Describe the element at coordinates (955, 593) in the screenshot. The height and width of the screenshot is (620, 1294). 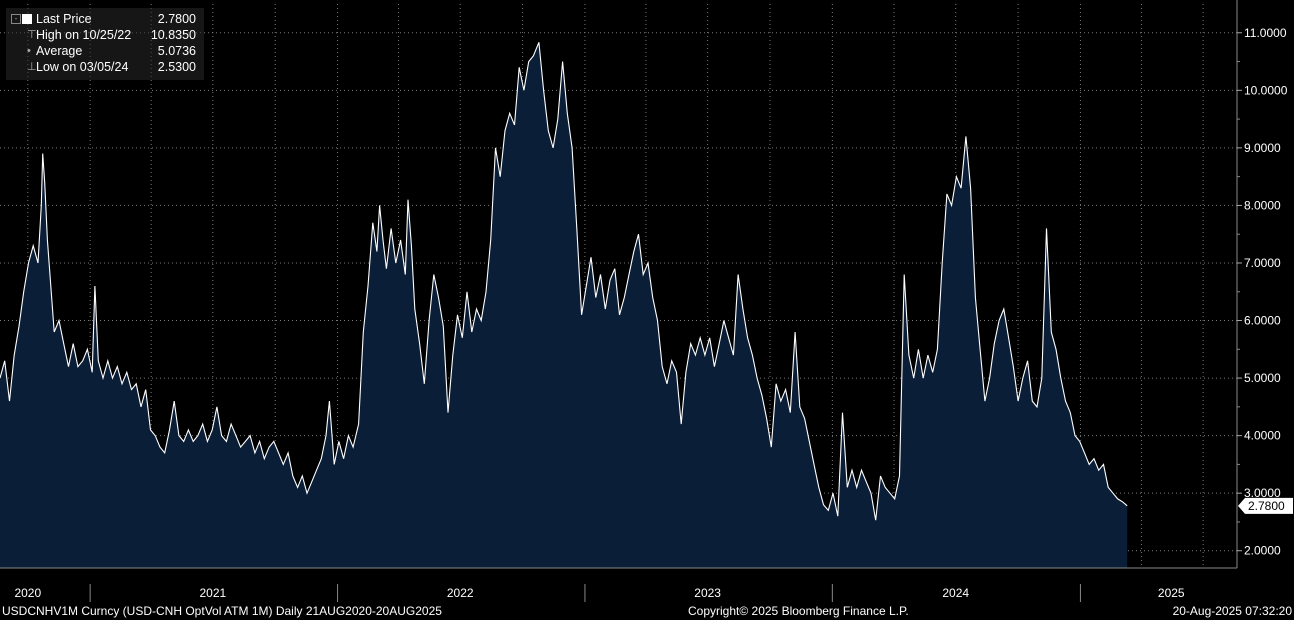
I see `x-tick-label: 2024` at that location.